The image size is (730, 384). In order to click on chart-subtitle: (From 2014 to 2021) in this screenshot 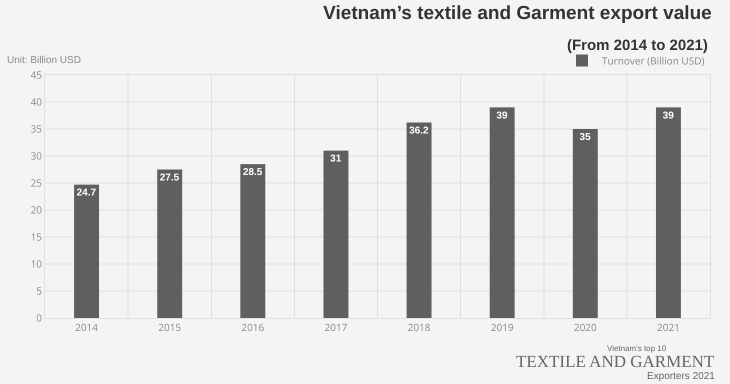, I will do `click(637, 45)`.